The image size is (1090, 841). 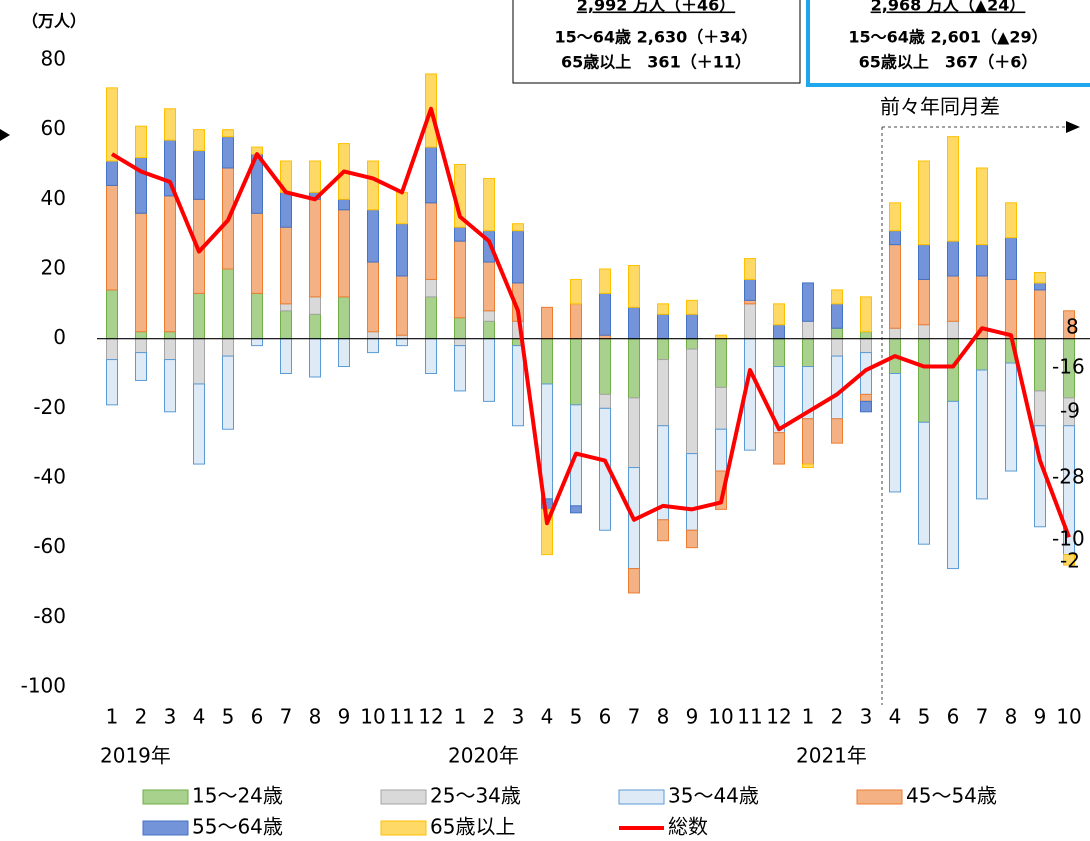 What do you see at coordinates (49, 616) in the screenshot?
I see `y-tick-label: -80` at bounding box center [49, 616].